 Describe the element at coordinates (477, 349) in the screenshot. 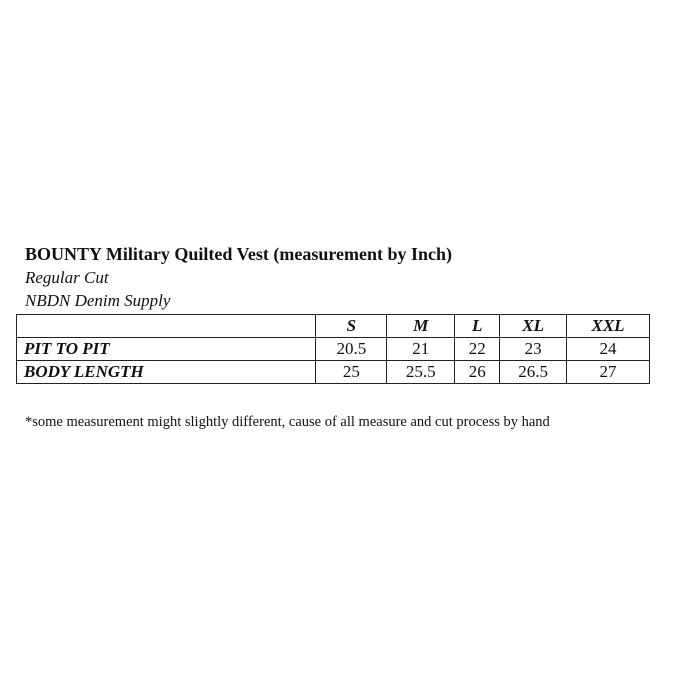

I see `table-cell: 22` at that location.